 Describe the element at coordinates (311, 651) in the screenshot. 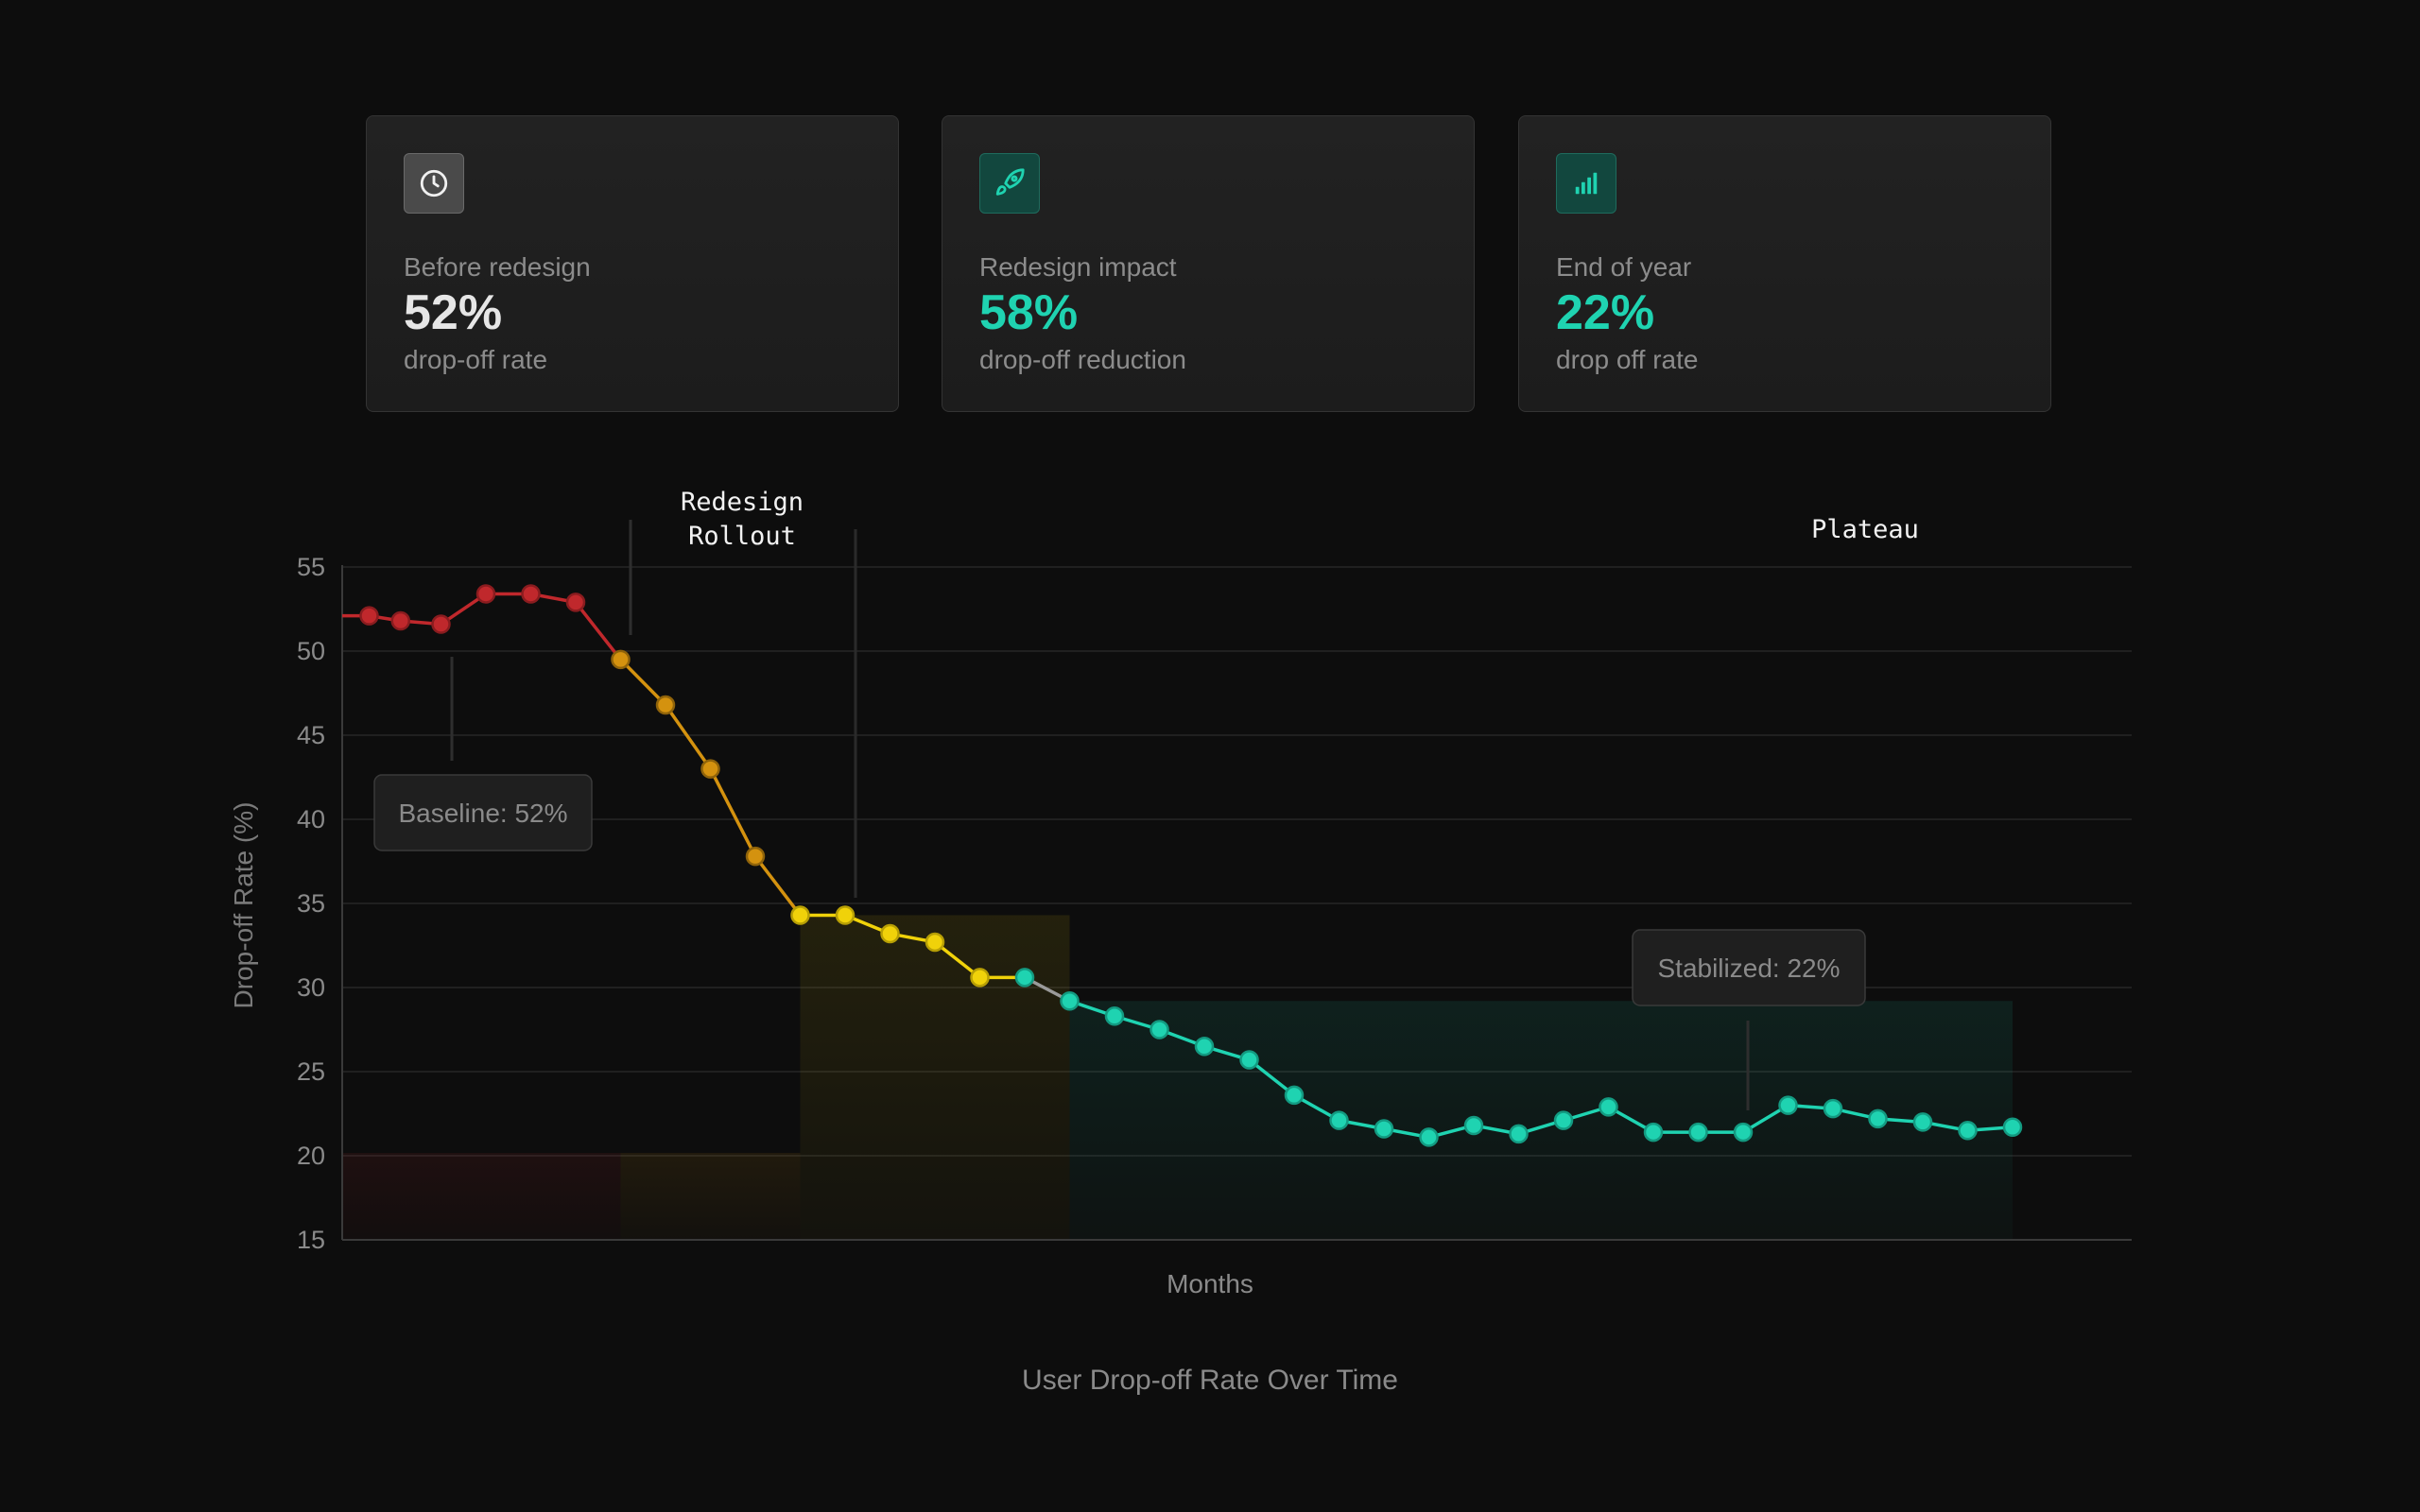

I see `y-tick-label: 50` at that location.